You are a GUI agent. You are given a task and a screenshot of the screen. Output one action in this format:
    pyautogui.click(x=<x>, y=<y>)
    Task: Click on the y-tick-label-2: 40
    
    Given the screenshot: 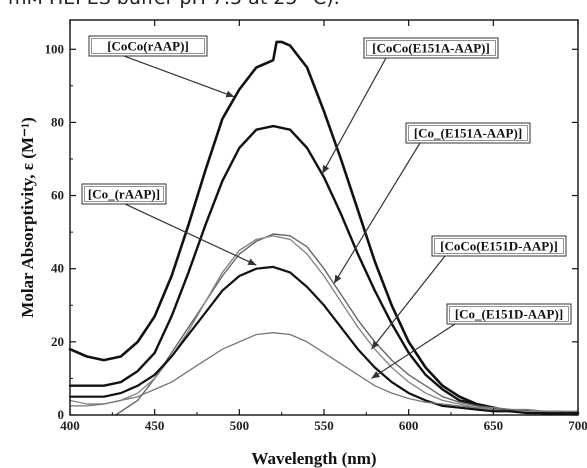 What is the action you would take?
    pyautogui.click(x=57, y=268)
    